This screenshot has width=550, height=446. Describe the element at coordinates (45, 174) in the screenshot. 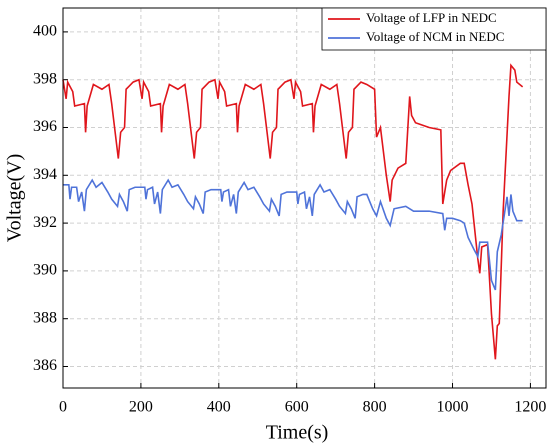

I see `y-tick-label: 394` at that location.